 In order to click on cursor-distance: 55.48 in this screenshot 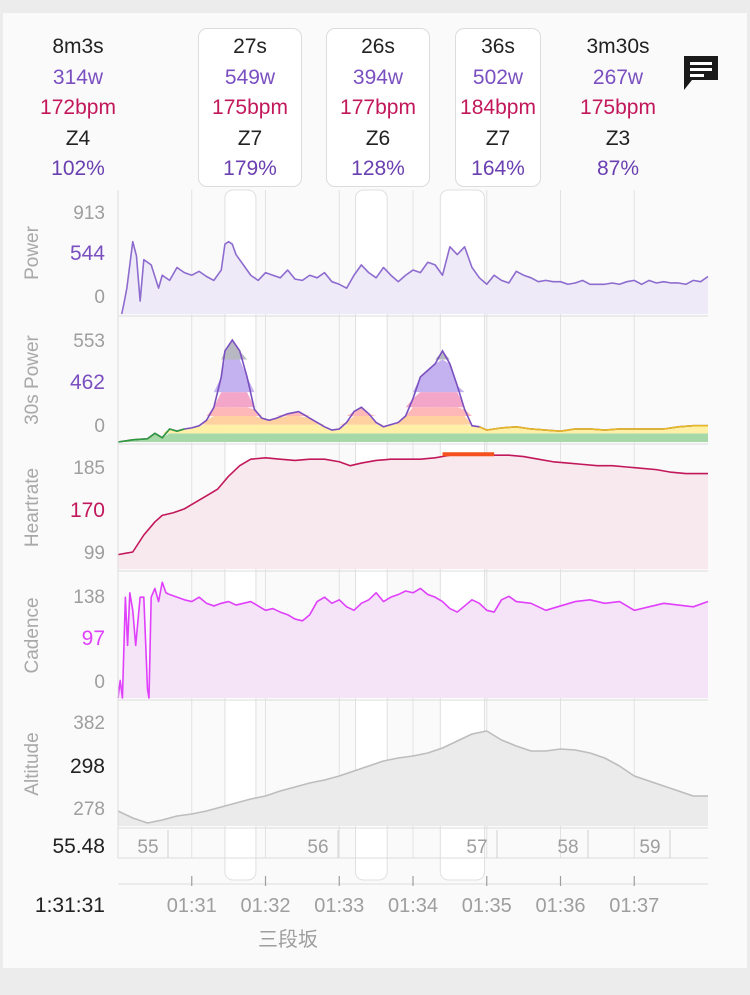, I will do `click(78, 846)`.